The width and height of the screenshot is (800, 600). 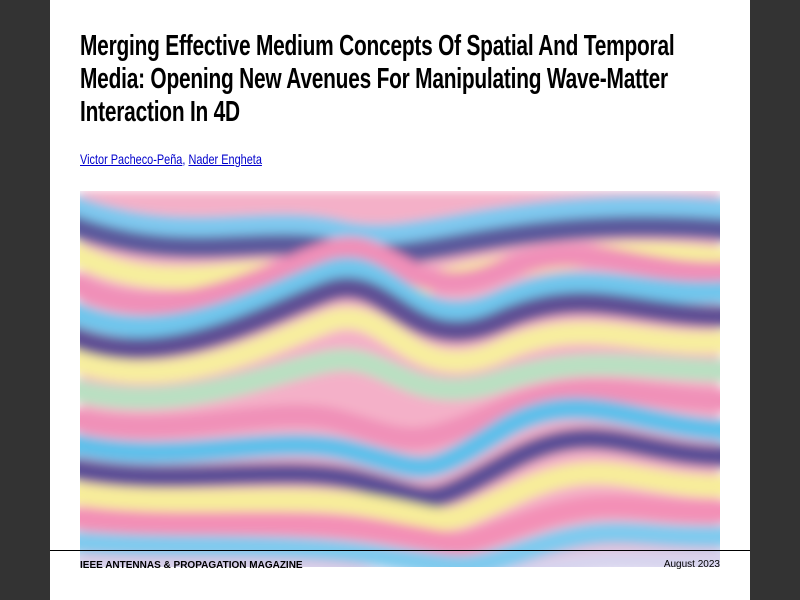 I want to click on author-link: Victor Pacheco-Peña, so click(x=131, y=159).